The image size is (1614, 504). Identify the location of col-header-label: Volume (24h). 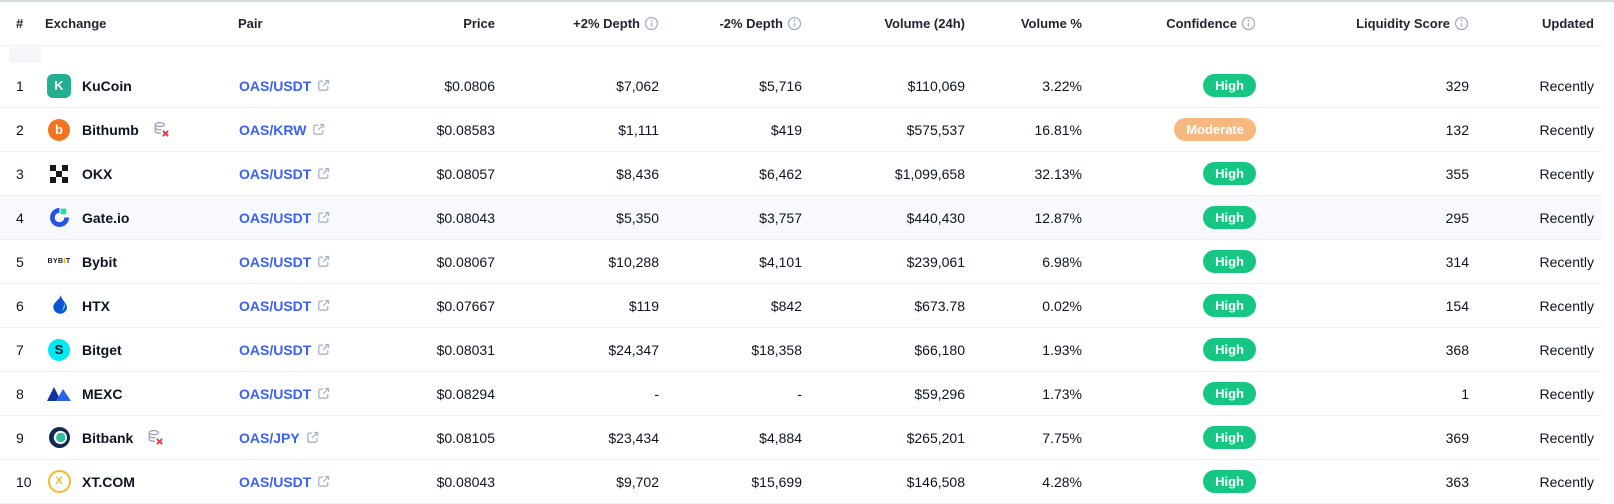
(924, 23).